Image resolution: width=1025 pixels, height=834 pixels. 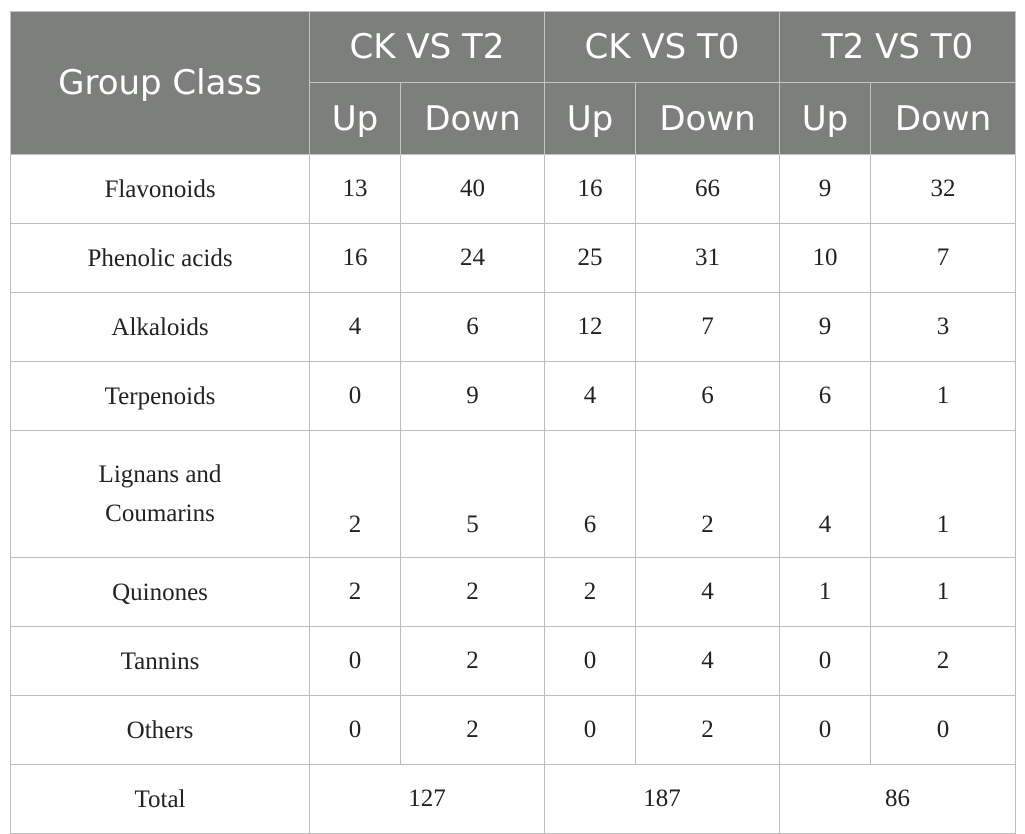 What do you see at coordinates (897, 47) in the screenshot?
I see `group-header-t2-vs-t0: T2 VS T0` at bounding box center [897, 47].